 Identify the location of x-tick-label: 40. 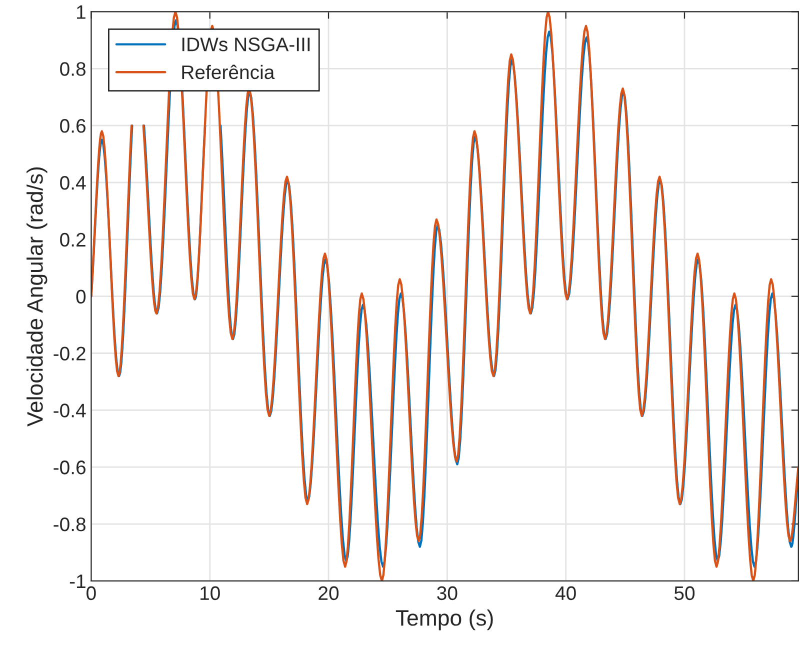
(565, 593).